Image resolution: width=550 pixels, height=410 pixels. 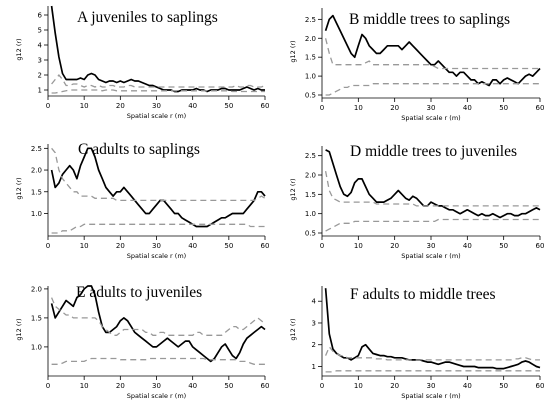 I want to click on panel-title: E adults to juveniles, so click(x=139, y=292).